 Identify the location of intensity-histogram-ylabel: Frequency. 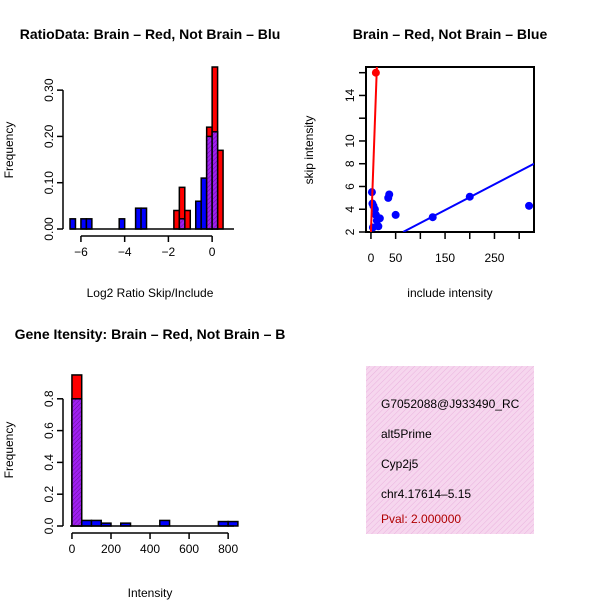
(9, 450).